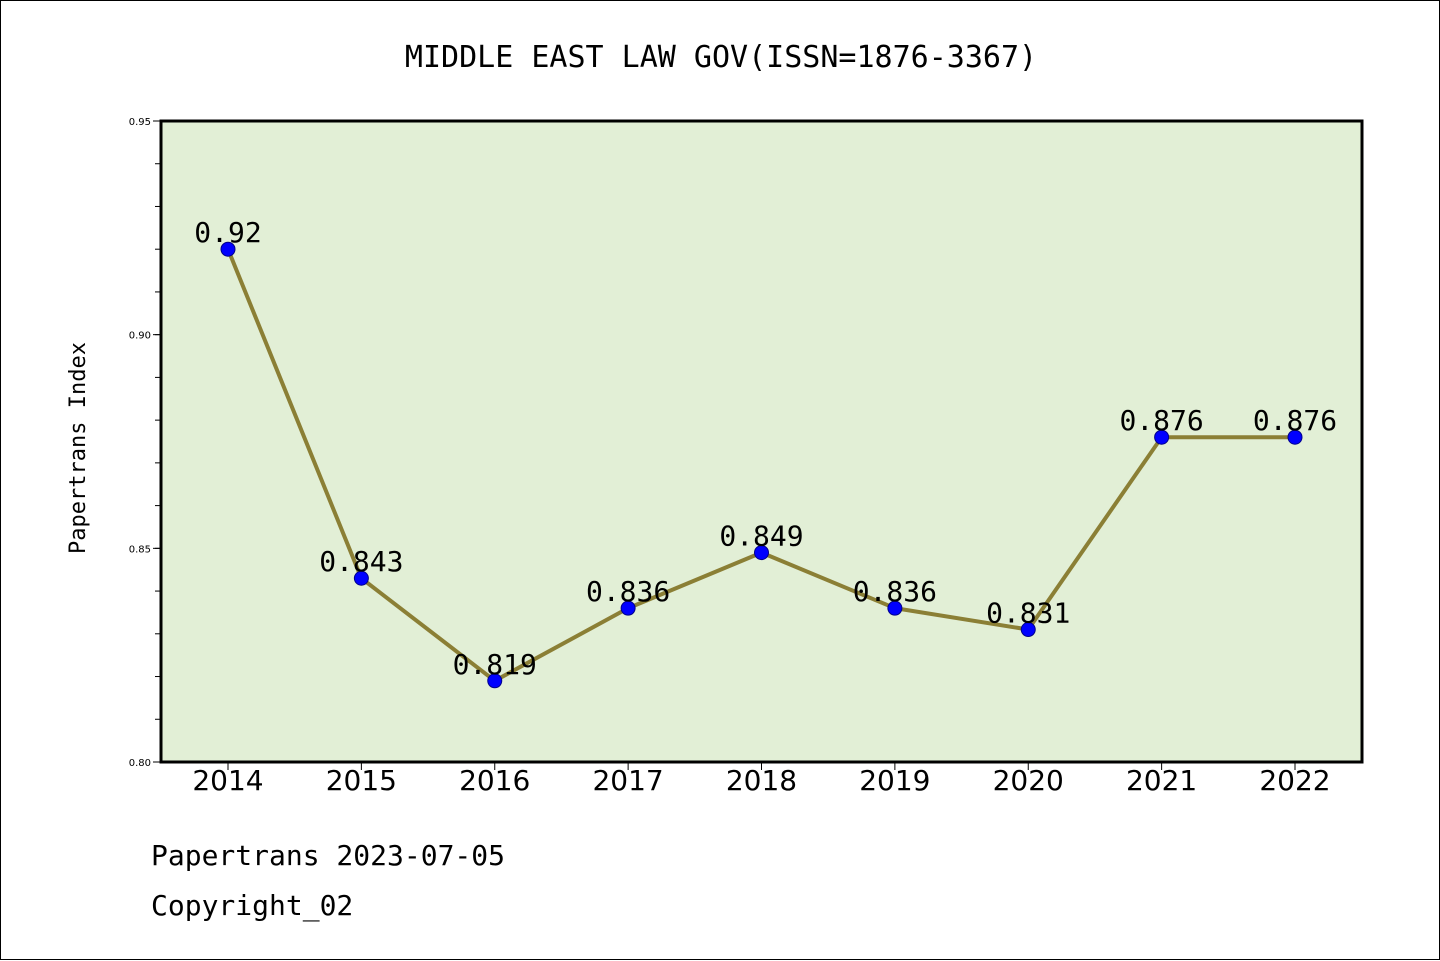 This screenshot has height=961, width=1440. I want to click on x-tick-label: 2021, so click(1161, 780).